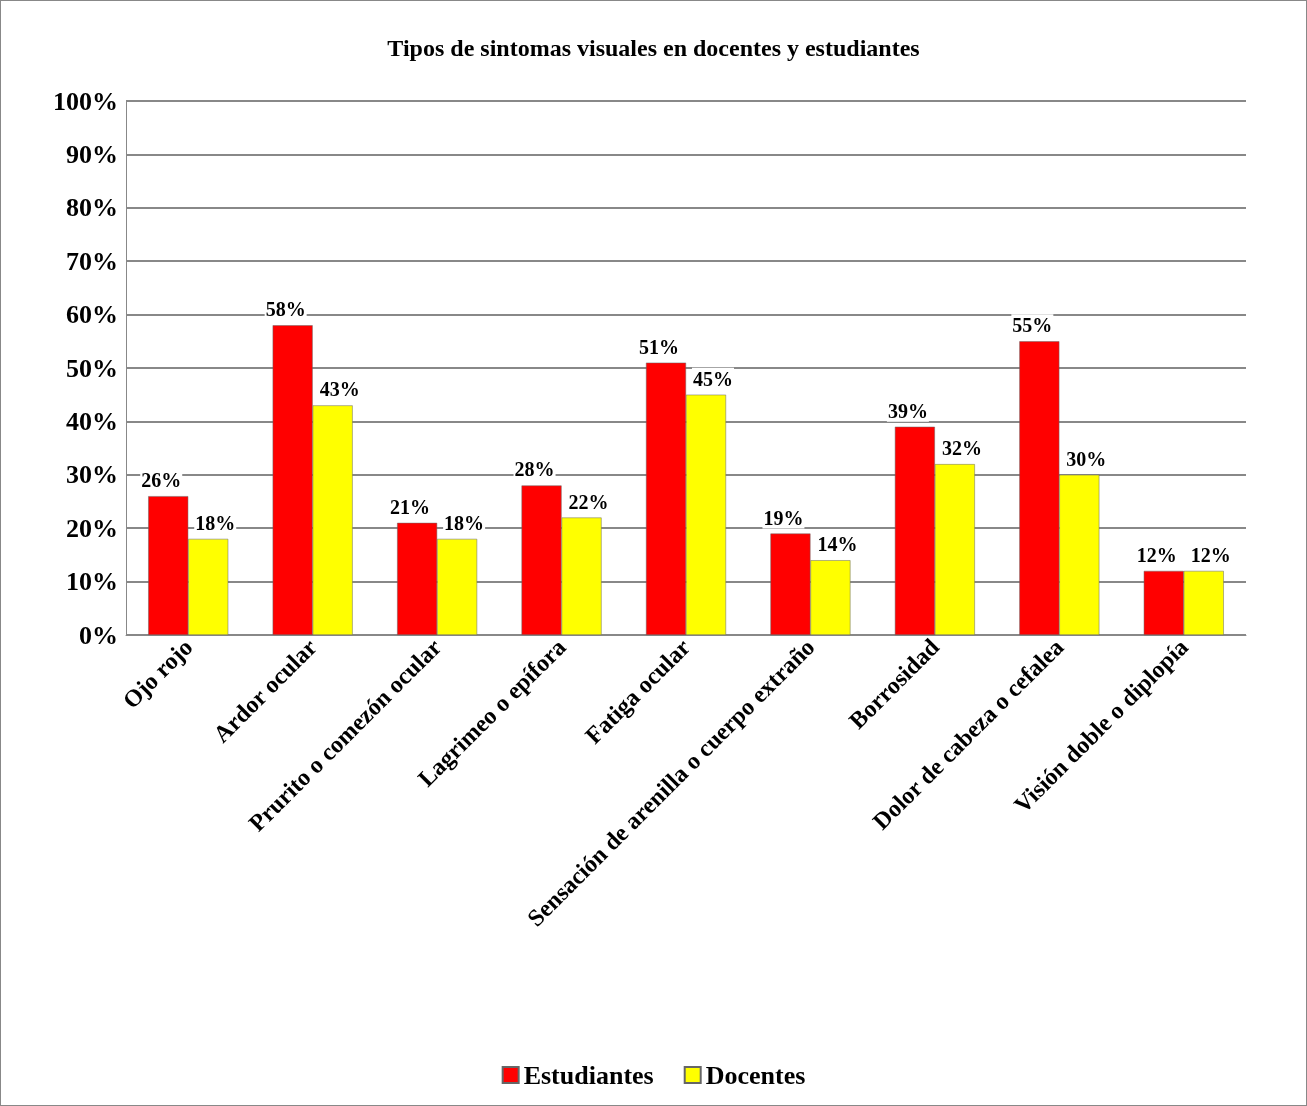 Image resolution: width=1307 pixels, height=1106 pixels. I want to click on legend-label: Estudiantes, so click(588, 1075).